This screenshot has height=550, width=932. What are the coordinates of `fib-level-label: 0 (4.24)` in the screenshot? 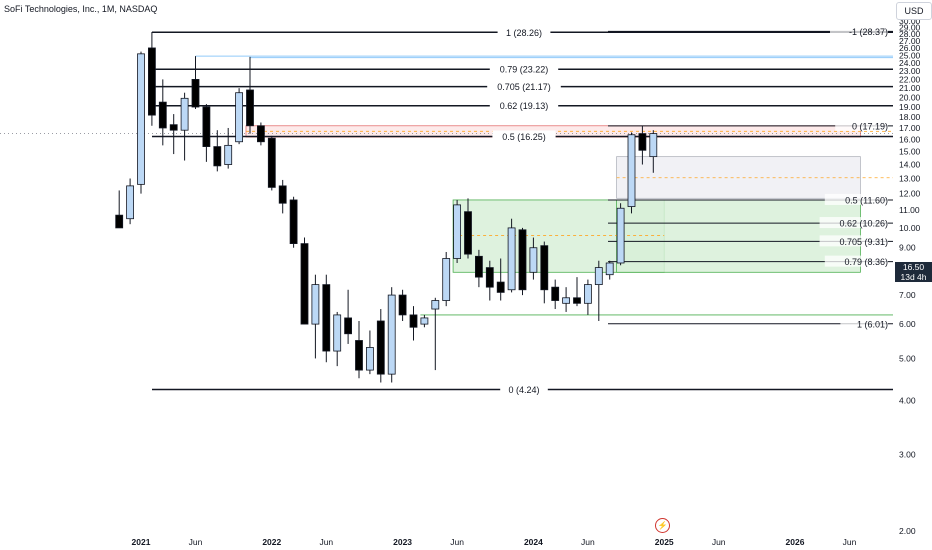 It's located at (523, 390).